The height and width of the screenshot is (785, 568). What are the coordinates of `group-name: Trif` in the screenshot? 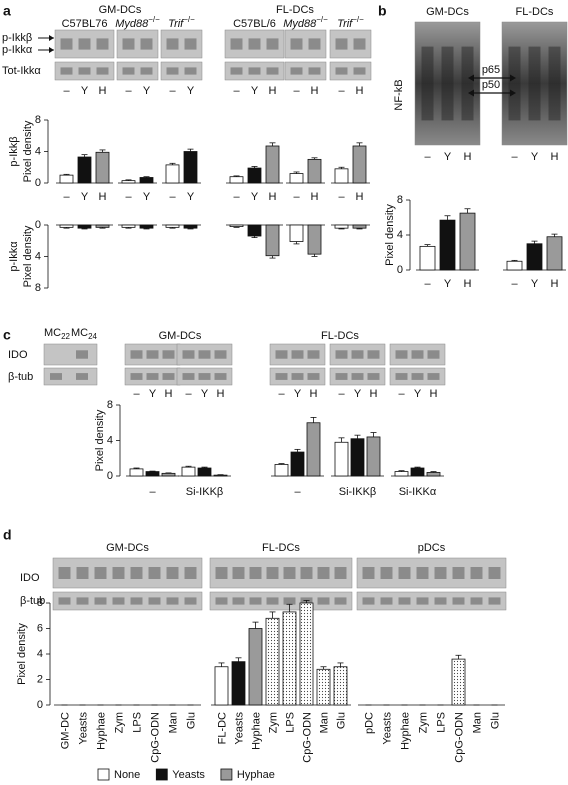 It's located at (345, 24).